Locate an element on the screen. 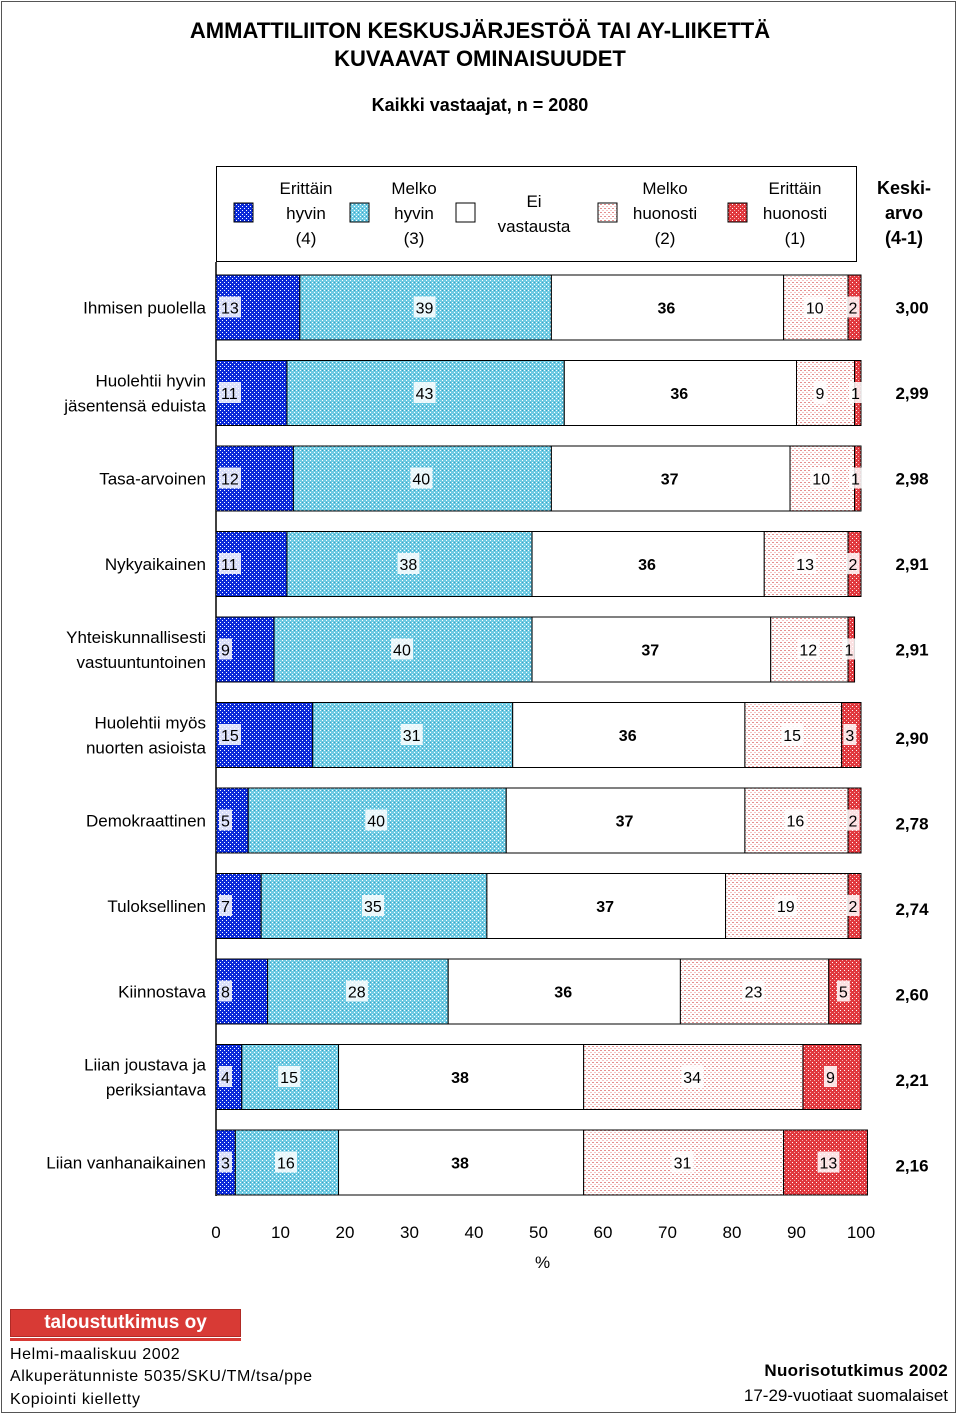 This screenshot has width=960, height=1416. category-label-1: Huolehtii hyvin jäsentensä eduista is located at coordinates (134, 394).